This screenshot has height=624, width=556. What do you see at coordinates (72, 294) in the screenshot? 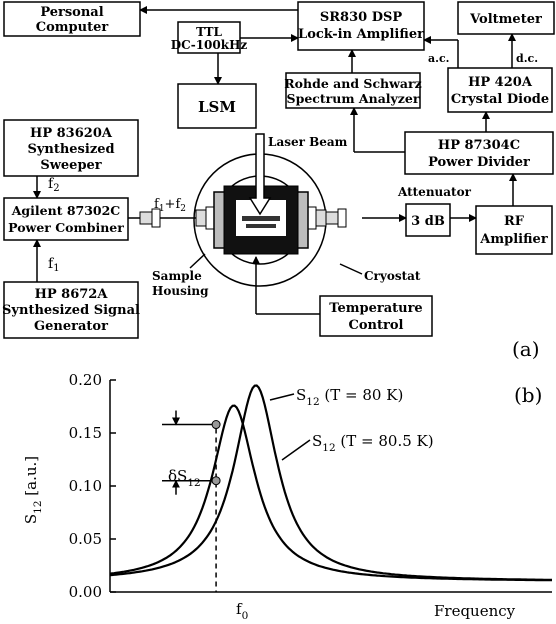
I see `svg-text: HP 8672A` at bounding box center [72, 294].